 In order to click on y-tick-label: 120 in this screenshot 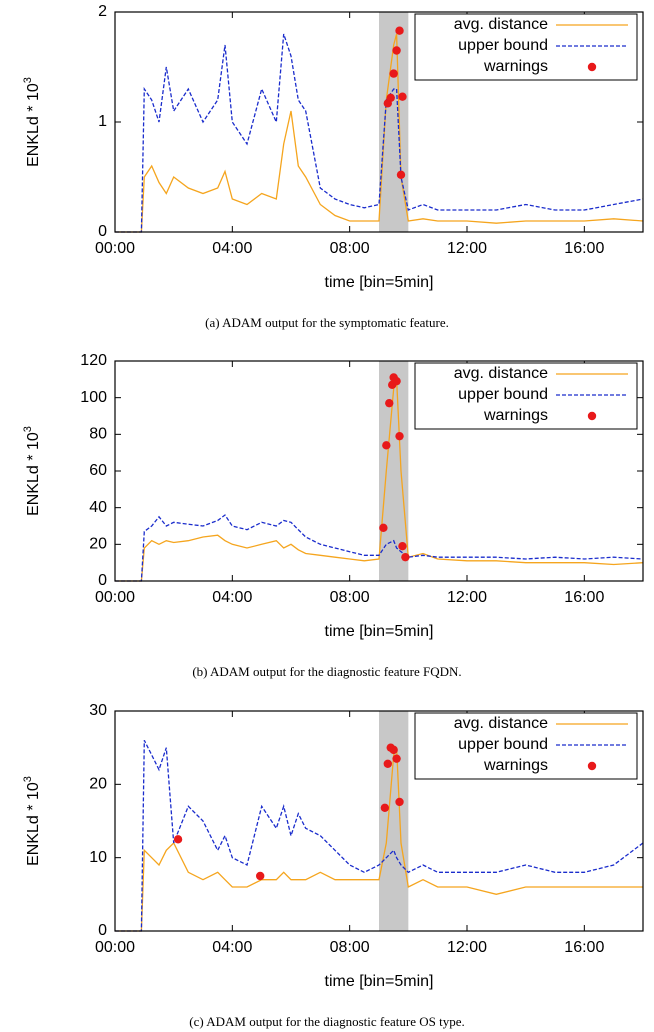, I will do `click(93, 360)`.